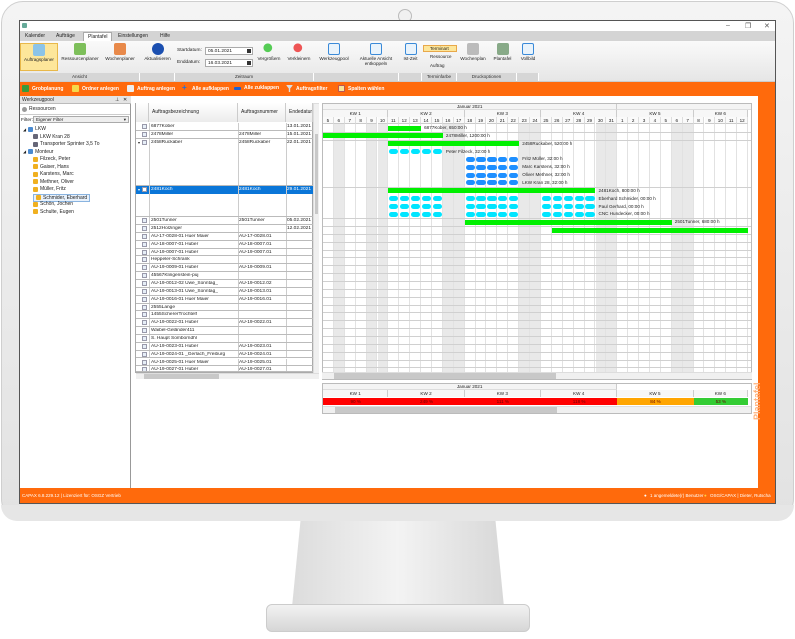  What do you see at coordinates (224, 134) in the screenshot?
I see `table-row: 2478Miller 2478Miller 15.01.2021` at bounding box center [224, 134].